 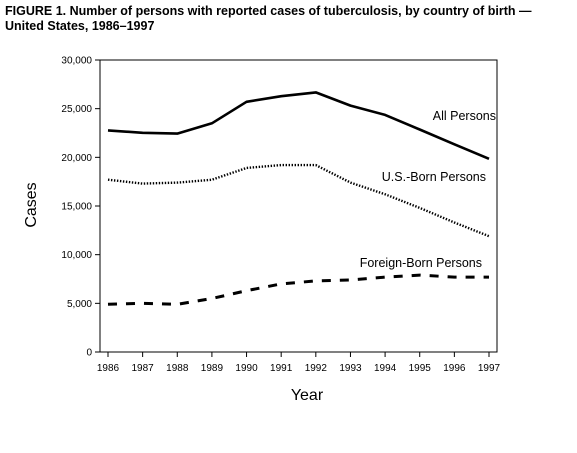 I want to click on x-tick-label: 1988, so click(x=177, y=368).